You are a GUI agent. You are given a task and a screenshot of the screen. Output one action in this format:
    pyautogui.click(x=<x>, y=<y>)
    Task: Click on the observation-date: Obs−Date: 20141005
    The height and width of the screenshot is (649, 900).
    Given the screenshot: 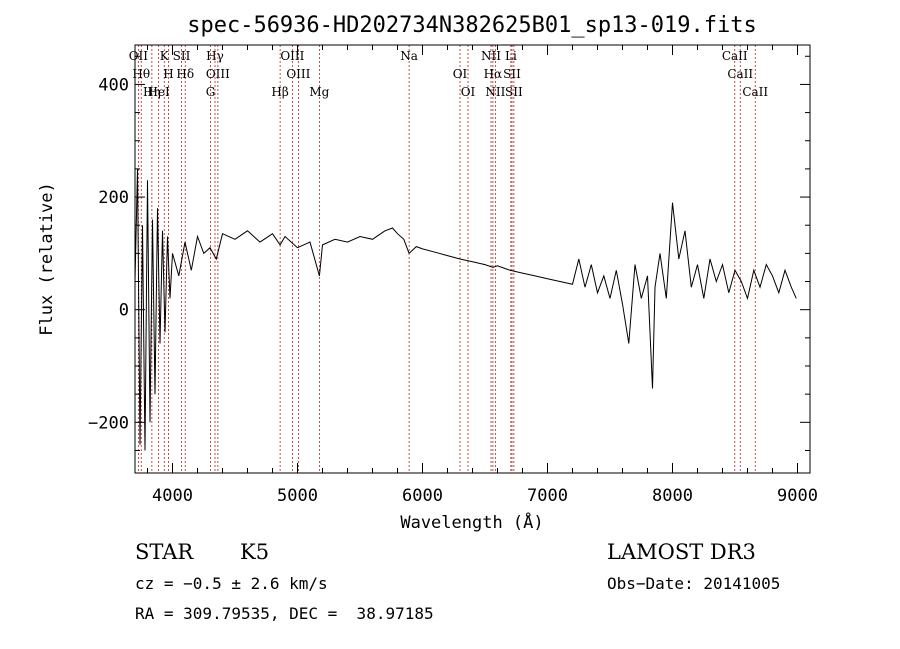 What is the action you would take?
    pyautogui.click(x=694, y=583)
    